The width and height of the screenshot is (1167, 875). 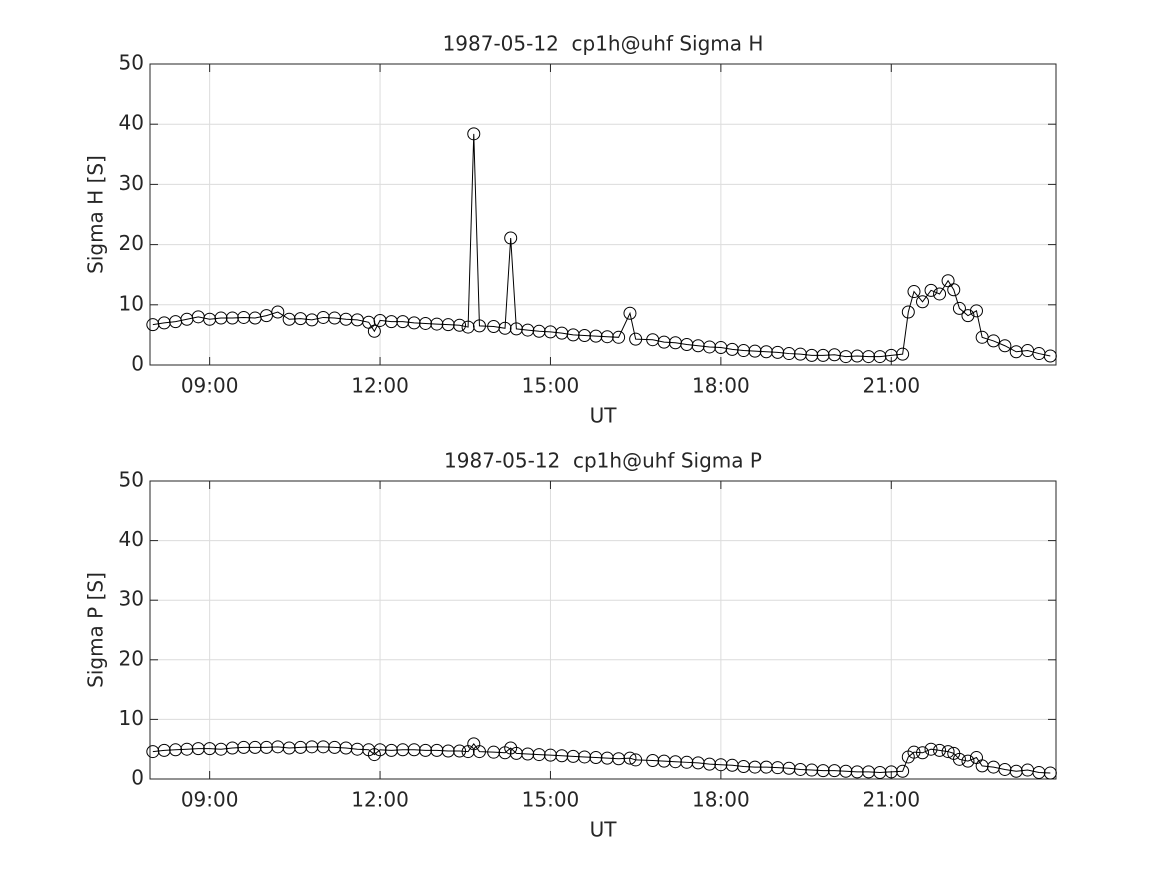 I want to click on x-tick-label: 21:00, so click(x=891, y=800).